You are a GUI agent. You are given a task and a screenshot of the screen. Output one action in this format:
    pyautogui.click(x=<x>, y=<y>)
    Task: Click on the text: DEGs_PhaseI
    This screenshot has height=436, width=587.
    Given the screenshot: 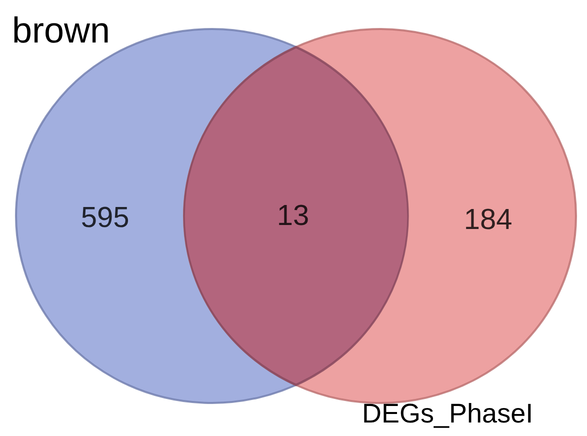 What is the action you would take?
    pyautogui.click(x=448, y=413)
    